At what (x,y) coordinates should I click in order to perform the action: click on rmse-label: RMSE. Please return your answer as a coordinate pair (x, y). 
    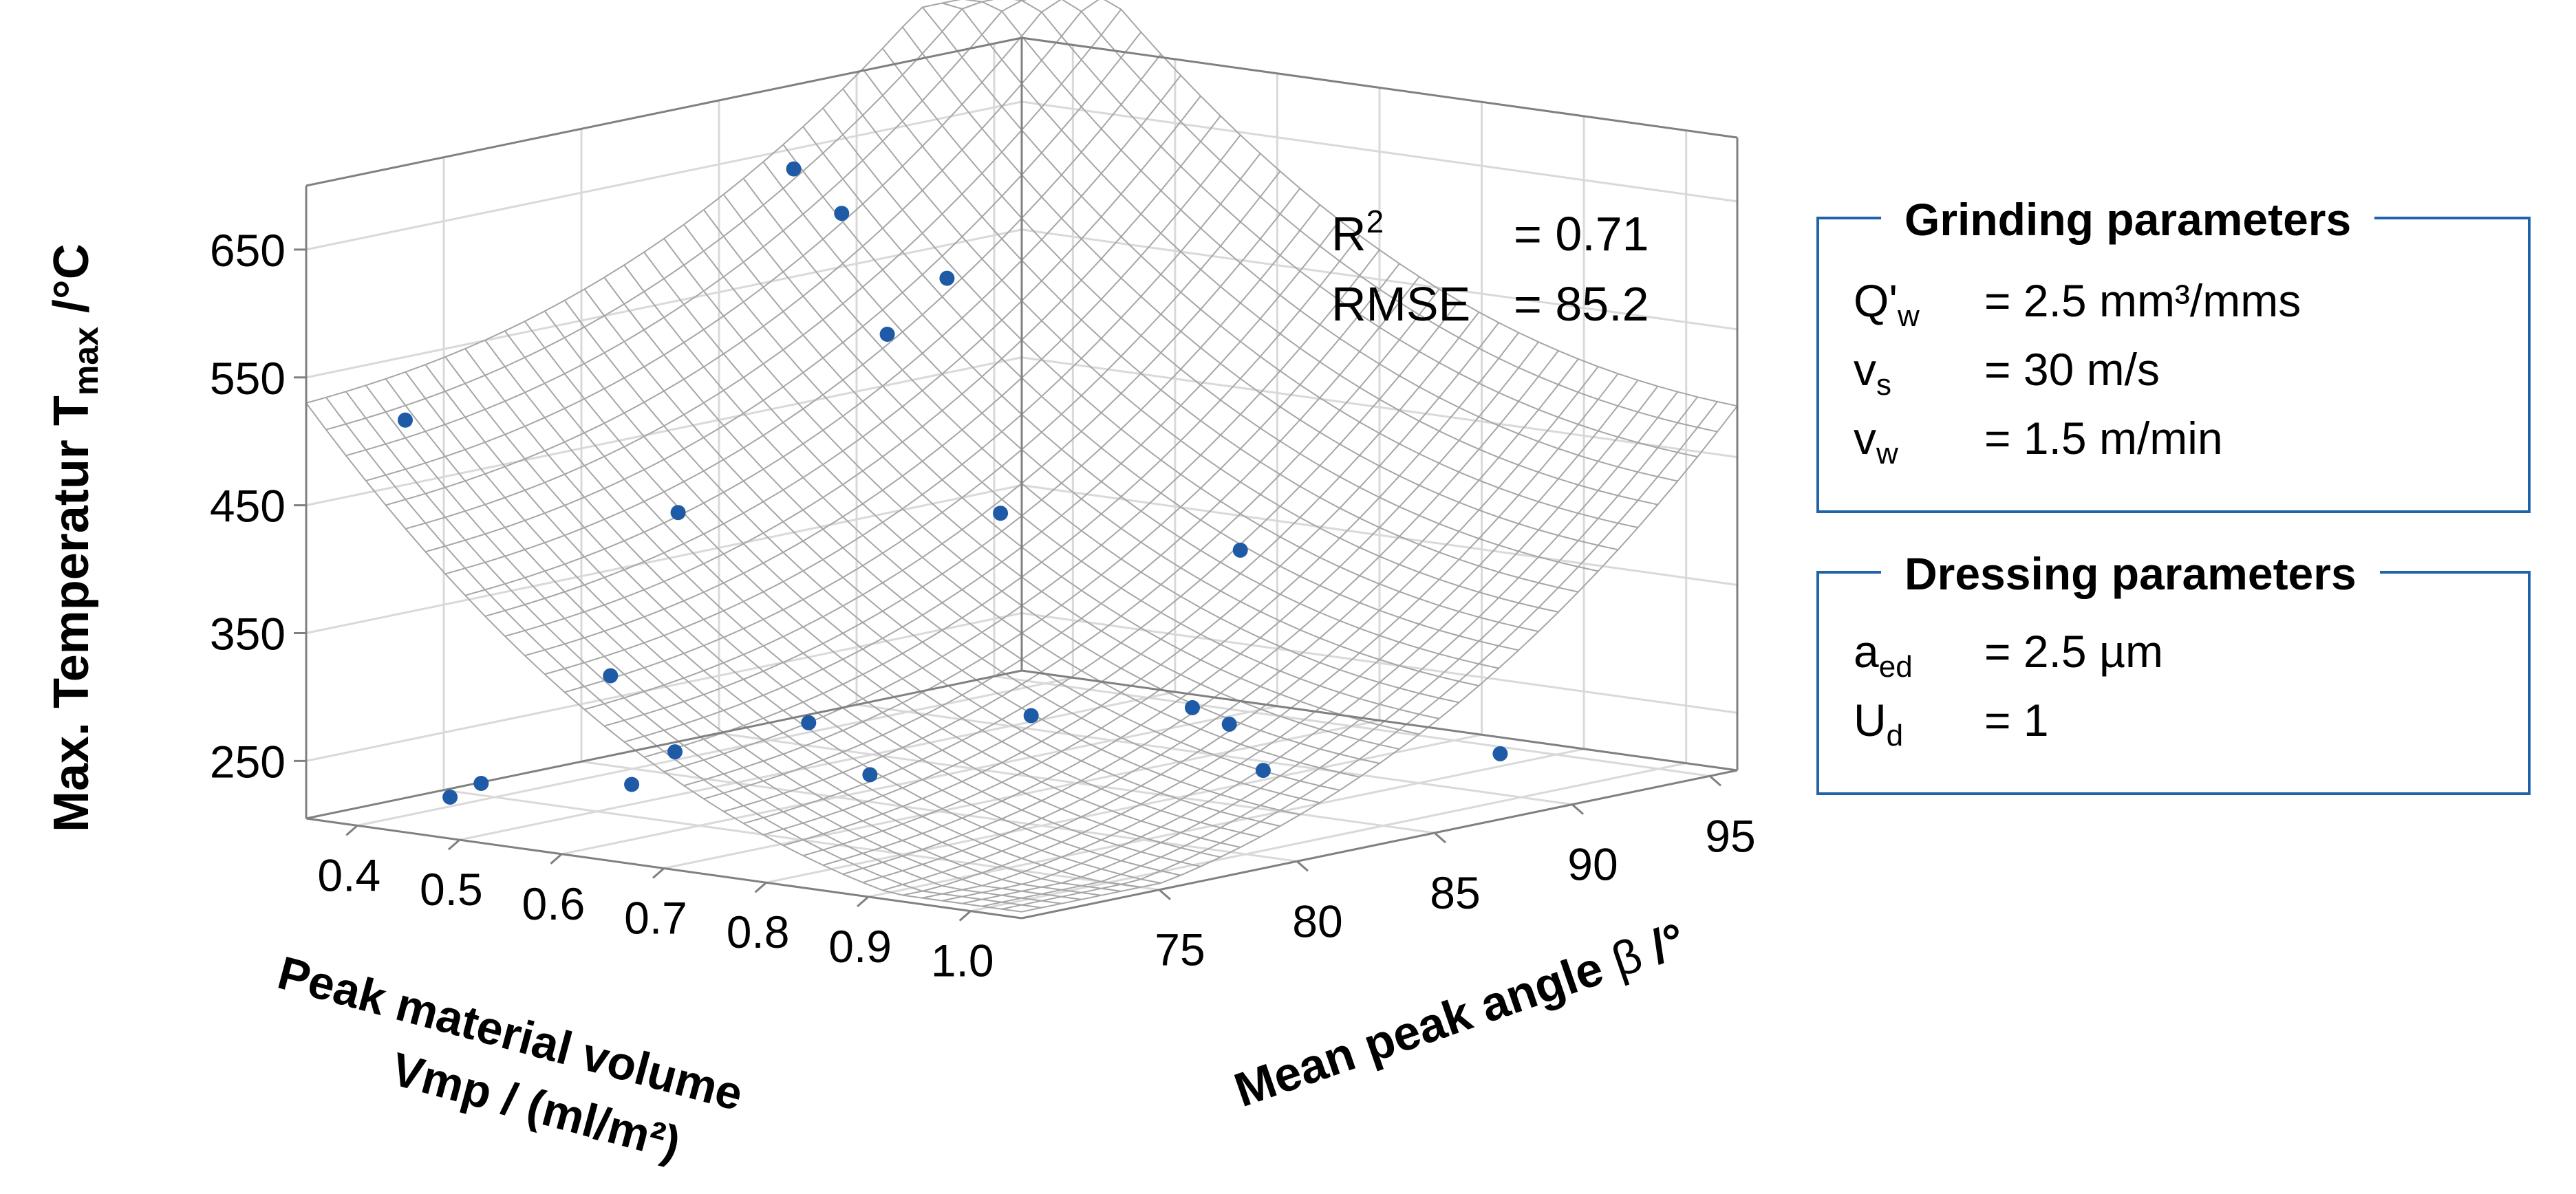
    Looking at the image, I should click on (1400, 304).